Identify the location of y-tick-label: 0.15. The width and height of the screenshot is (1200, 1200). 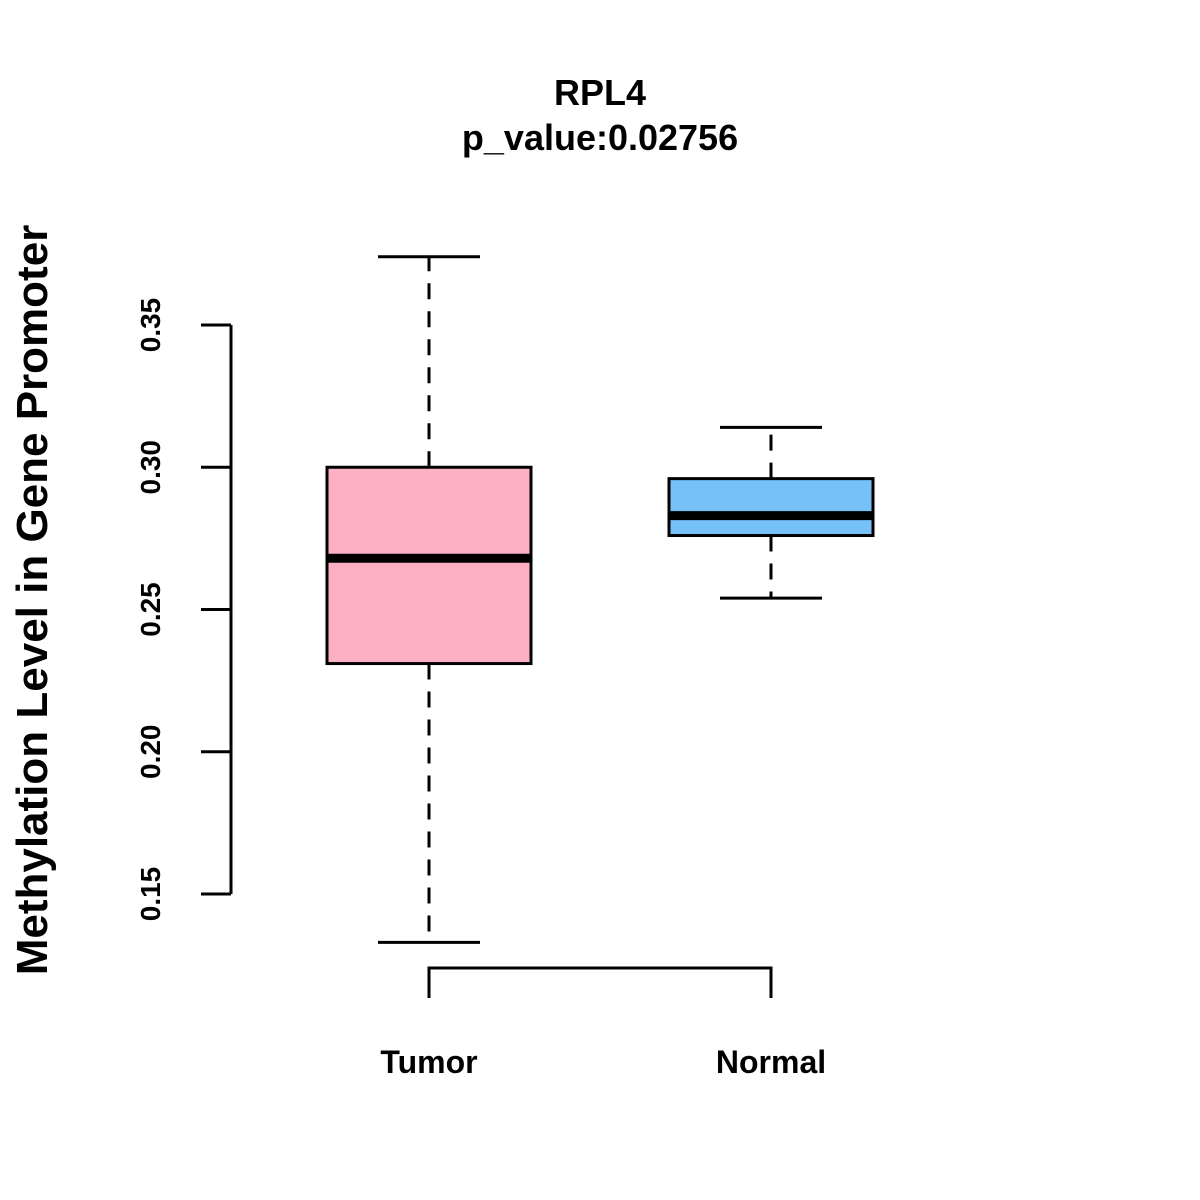
(150, 894).